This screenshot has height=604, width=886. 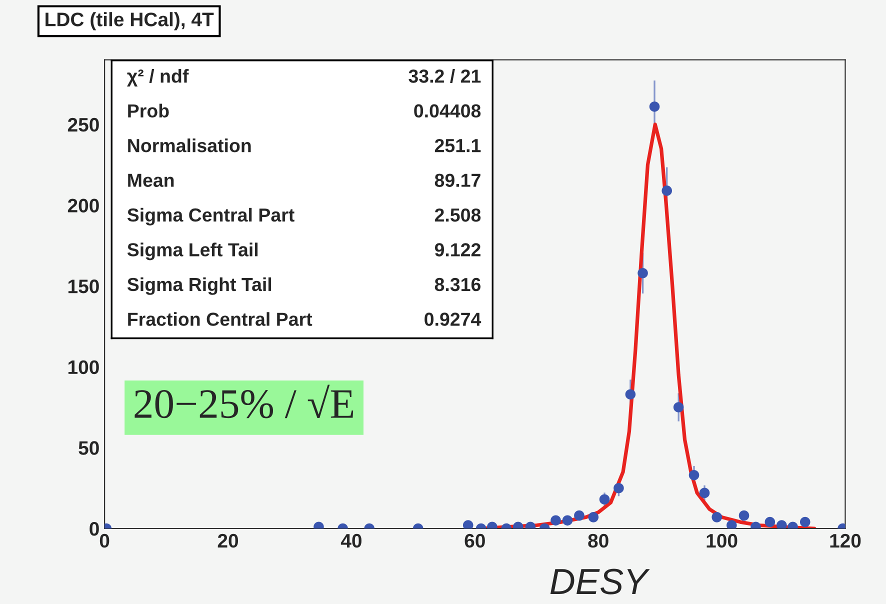 What do you see at coordinates (598, 541) in the screenshot?
I see `x-tick-label: 80` at bounding box center [598, 541].